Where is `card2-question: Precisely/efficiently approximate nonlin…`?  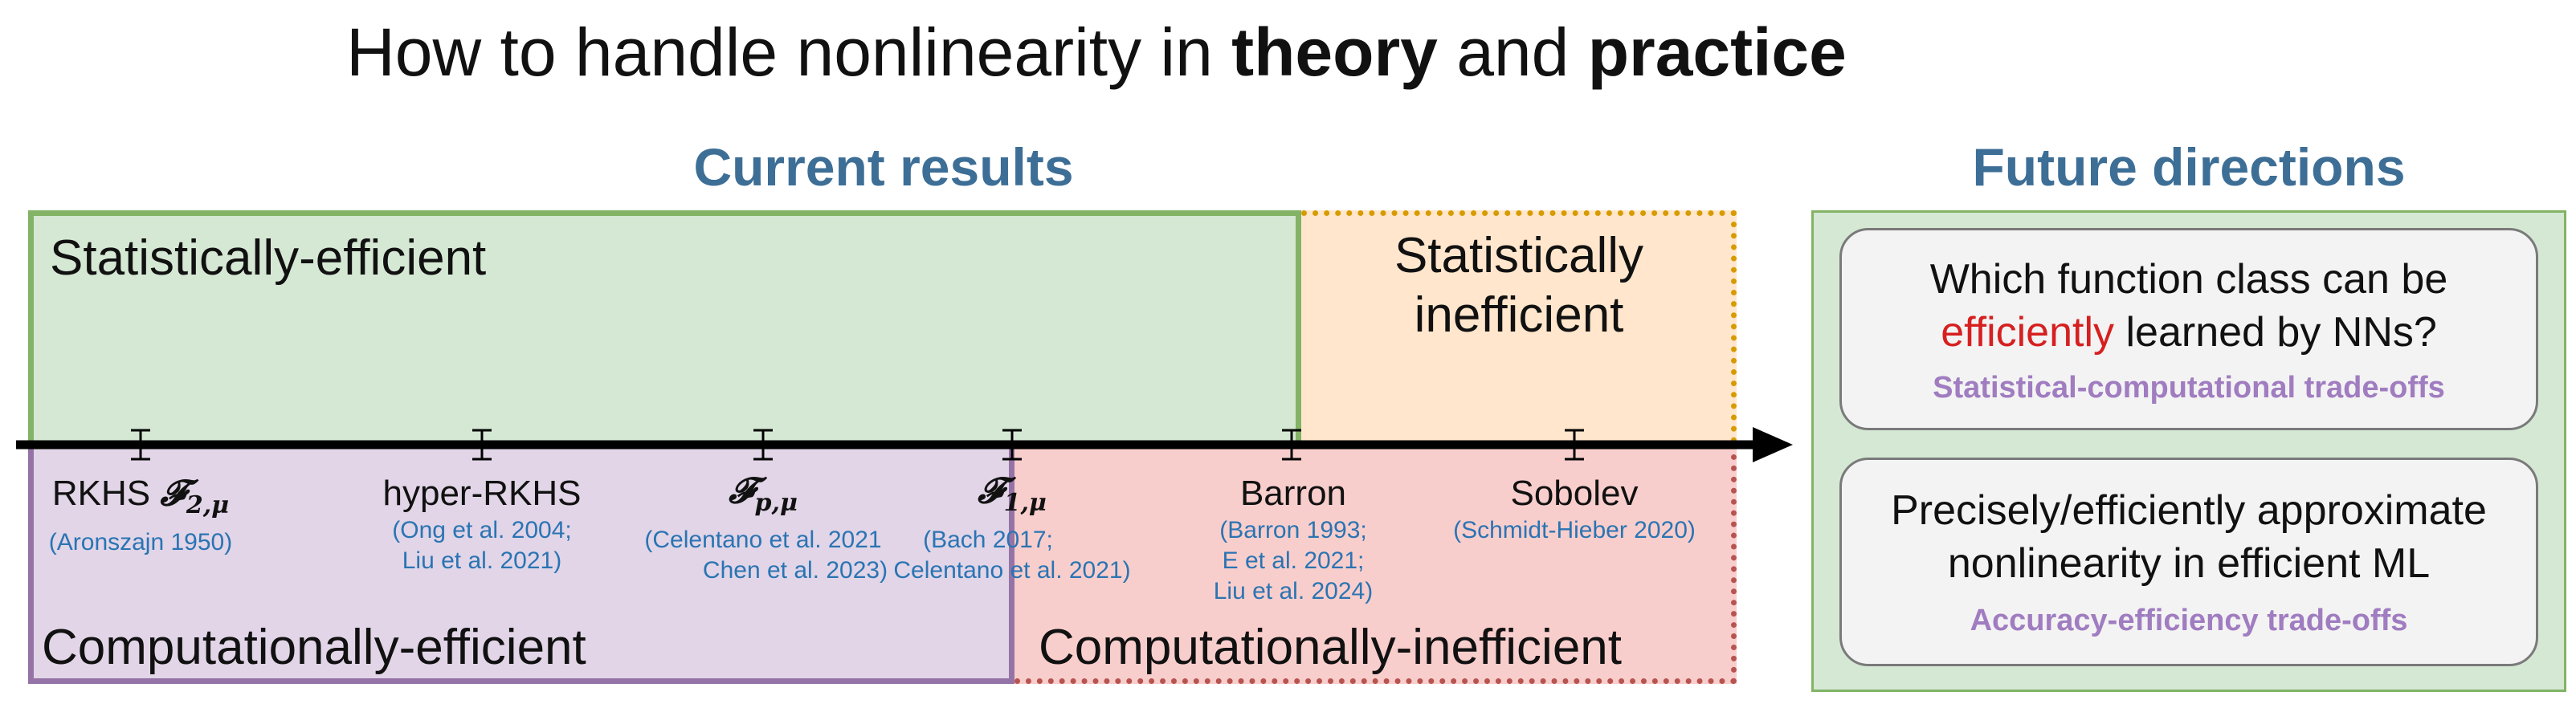
card2-question: Precisely/efficiently approximate nonlin… is located at coordinates (2189, 537).